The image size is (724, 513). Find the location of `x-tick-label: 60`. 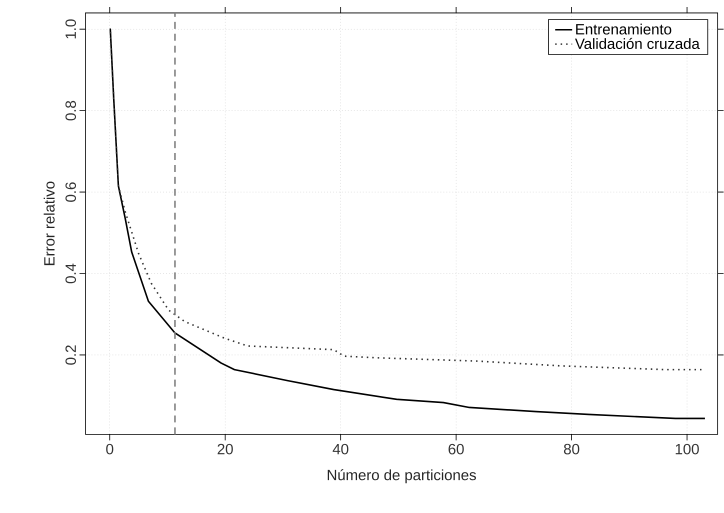

x-tick-label: 60 is located at coordinates (456, 449).